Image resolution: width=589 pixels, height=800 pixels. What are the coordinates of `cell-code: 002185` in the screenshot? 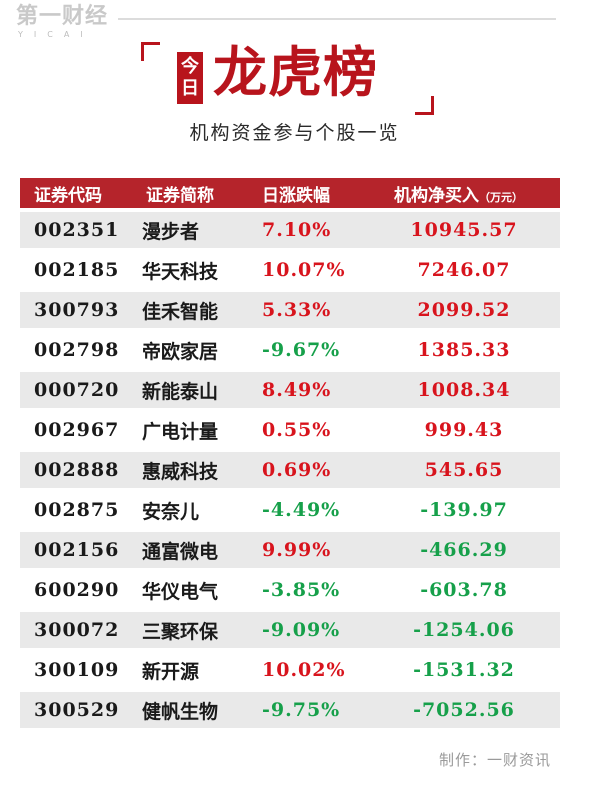 It's located at (77, 270).